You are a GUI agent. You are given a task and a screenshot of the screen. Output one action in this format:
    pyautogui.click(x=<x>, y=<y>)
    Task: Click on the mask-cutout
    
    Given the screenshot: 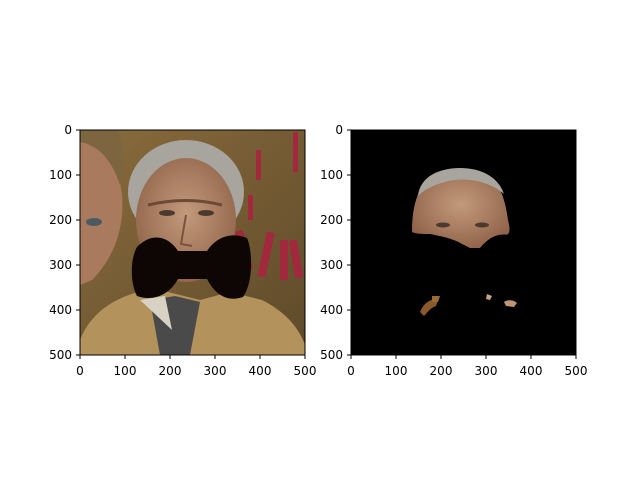 What is the action you would take?
    pyautogui.click(x=460, y=242)
    